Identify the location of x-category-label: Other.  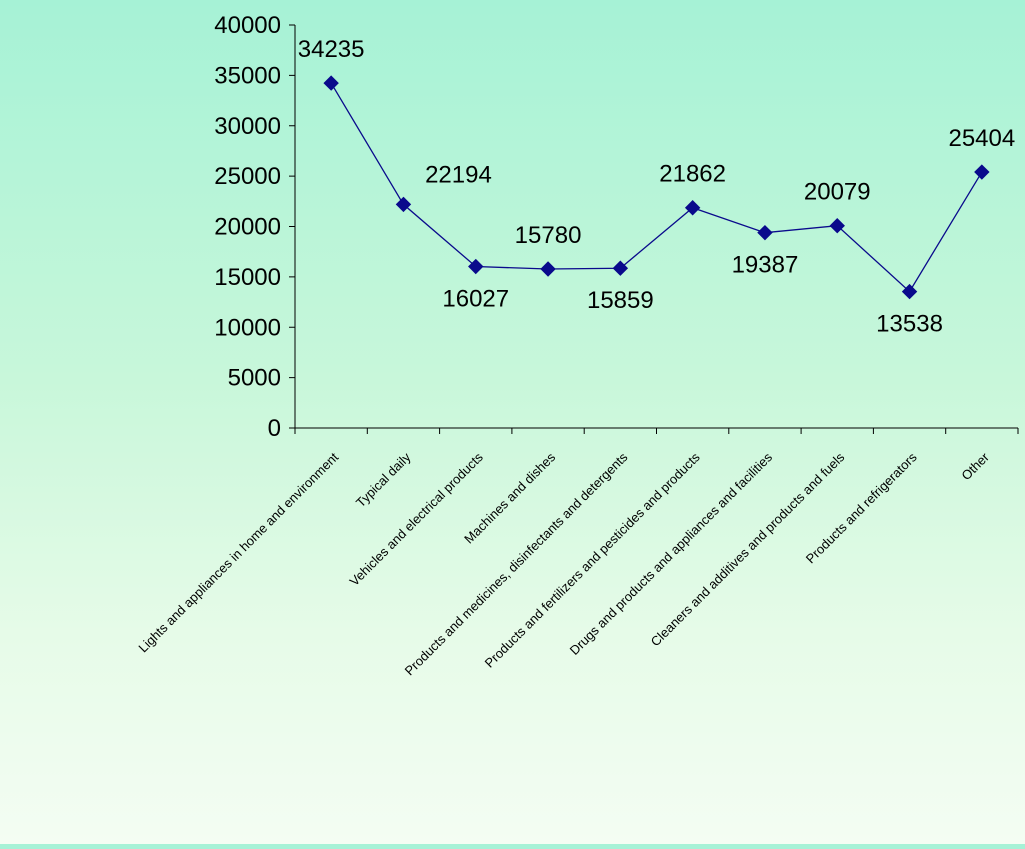
(975, 466).